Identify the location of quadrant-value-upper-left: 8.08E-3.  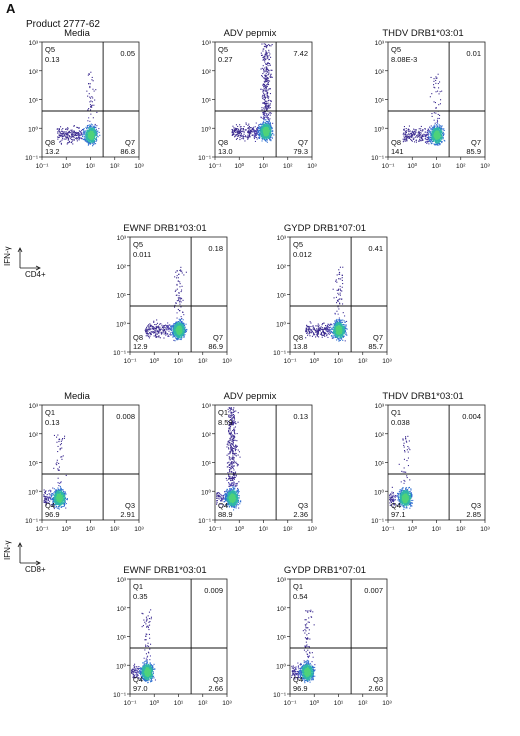
(404, 59).